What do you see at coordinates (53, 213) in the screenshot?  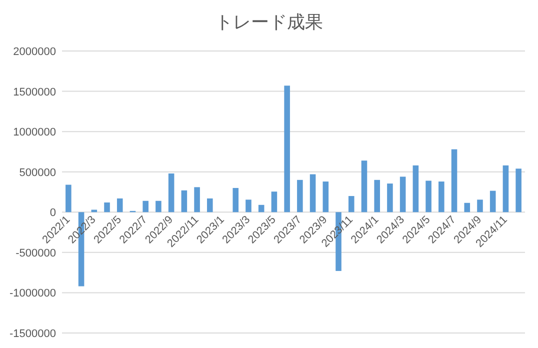 I see `y-tick-label: 0` at bounding box center [53, 213].